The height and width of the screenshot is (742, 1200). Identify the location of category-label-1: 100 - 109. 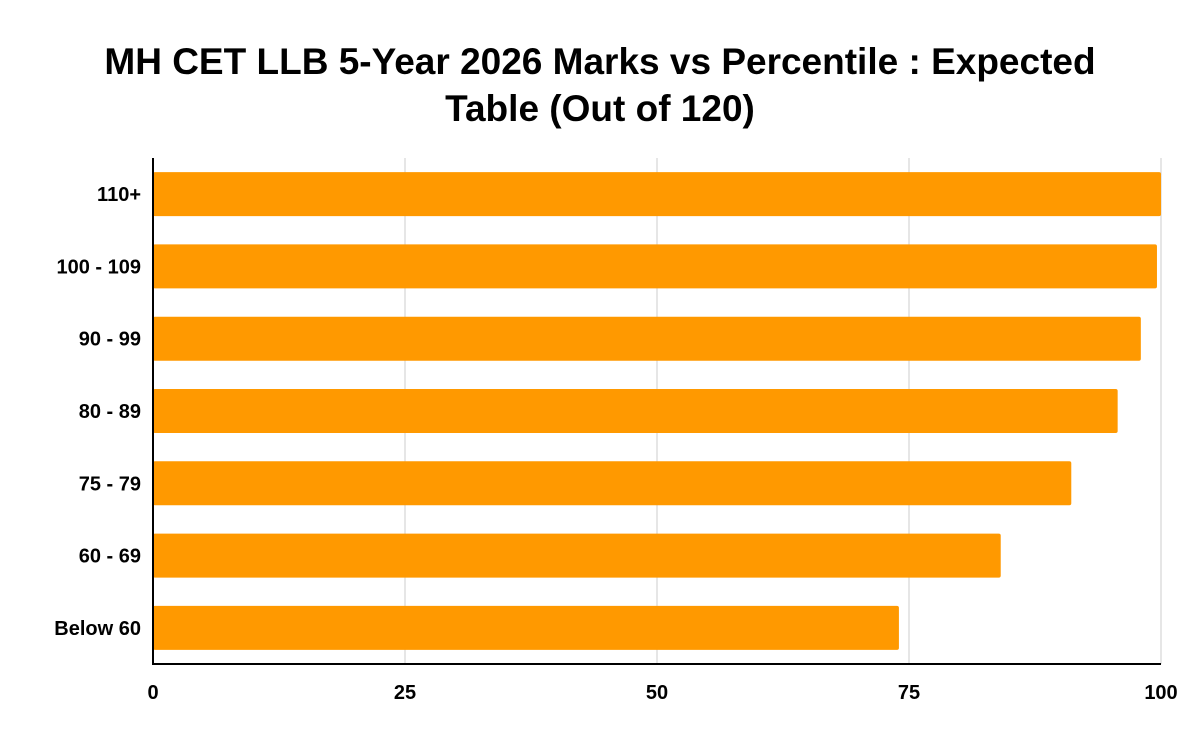
(98, 267).